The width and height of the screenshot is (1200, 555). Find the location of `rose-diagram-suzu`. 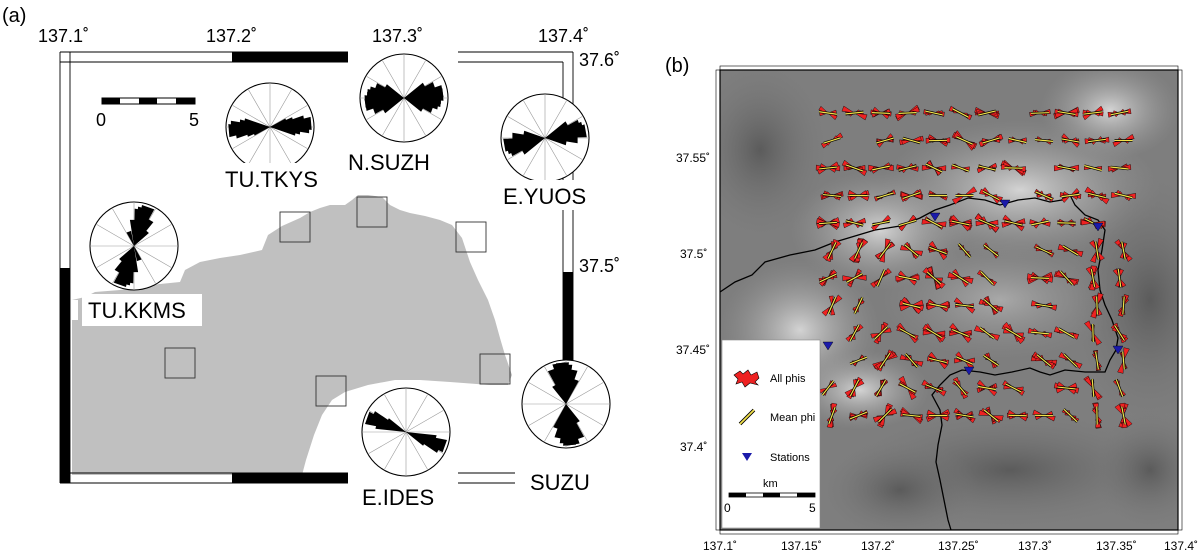

rose-diagram-suzu is located at coordinates (566, 404).